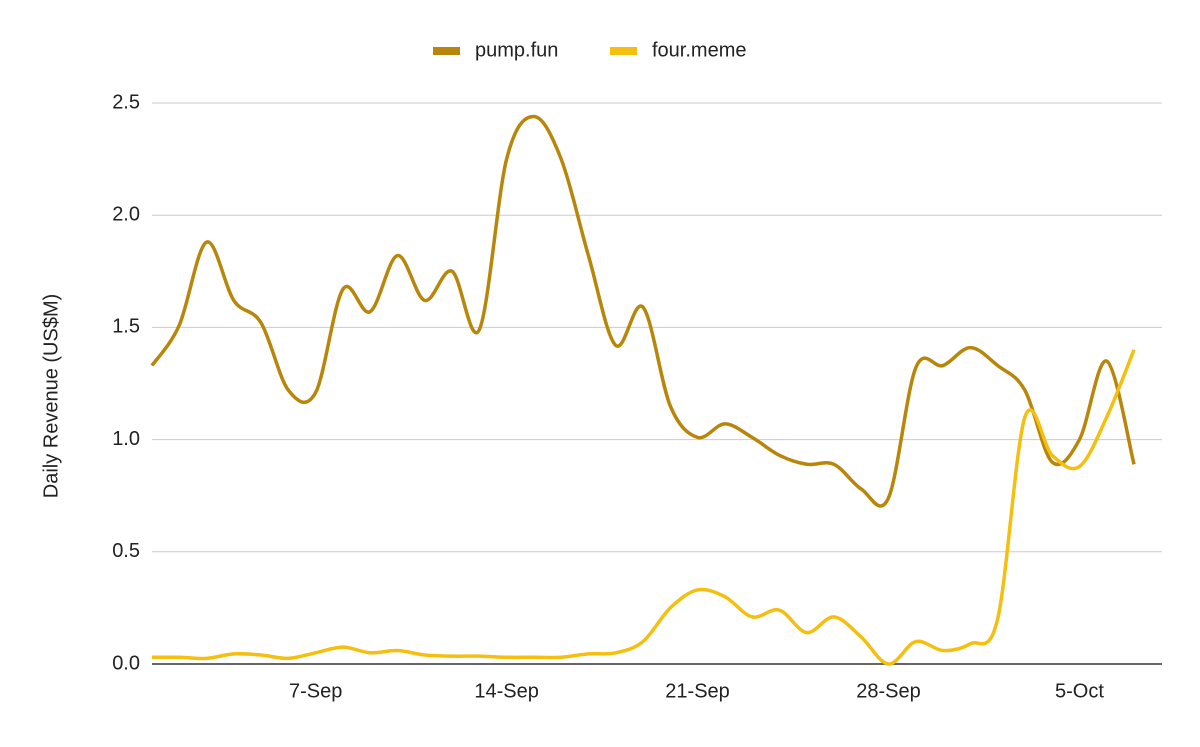  Describe the element at coordinates (1079, 691) in the screenshot. I see `x-tick-label: 5-Oct` at that location.